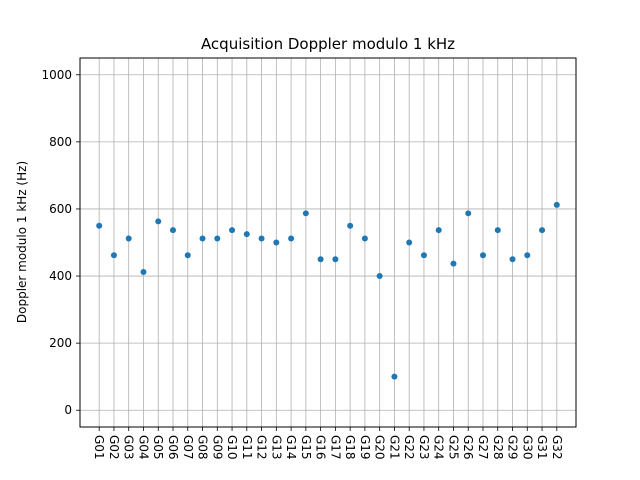  What do you see at coordinates (60, 209) in the screenshot?
I see `y-tick-label: 600` at bounding box center [60, 209].